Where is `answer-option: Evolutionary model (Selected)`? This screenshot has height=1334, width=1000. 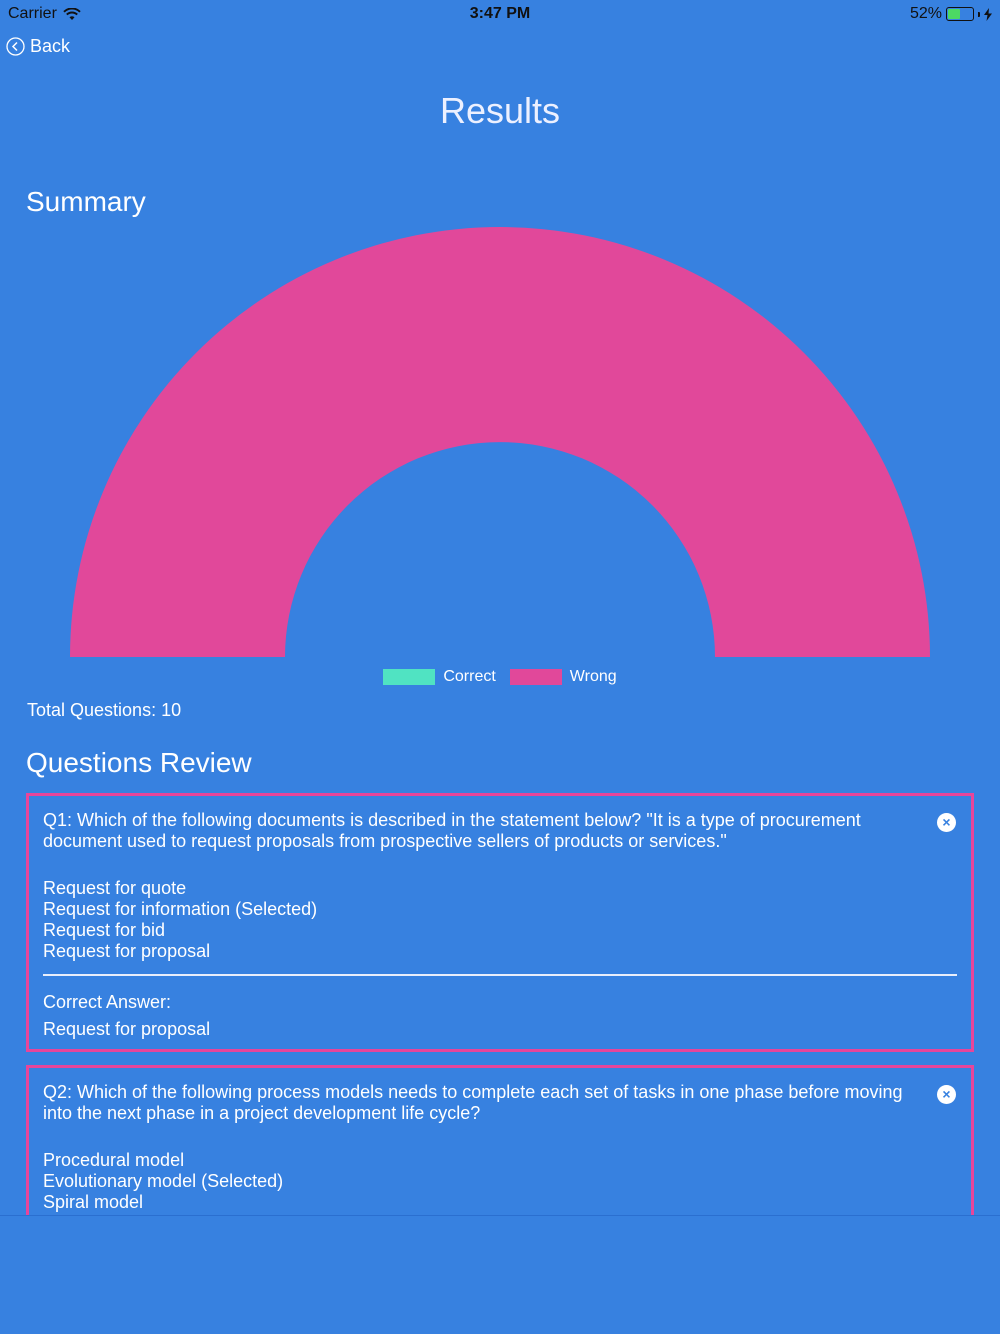
answer-option: Evolutionary model (Selected) is located at coordinates (163, 1181).